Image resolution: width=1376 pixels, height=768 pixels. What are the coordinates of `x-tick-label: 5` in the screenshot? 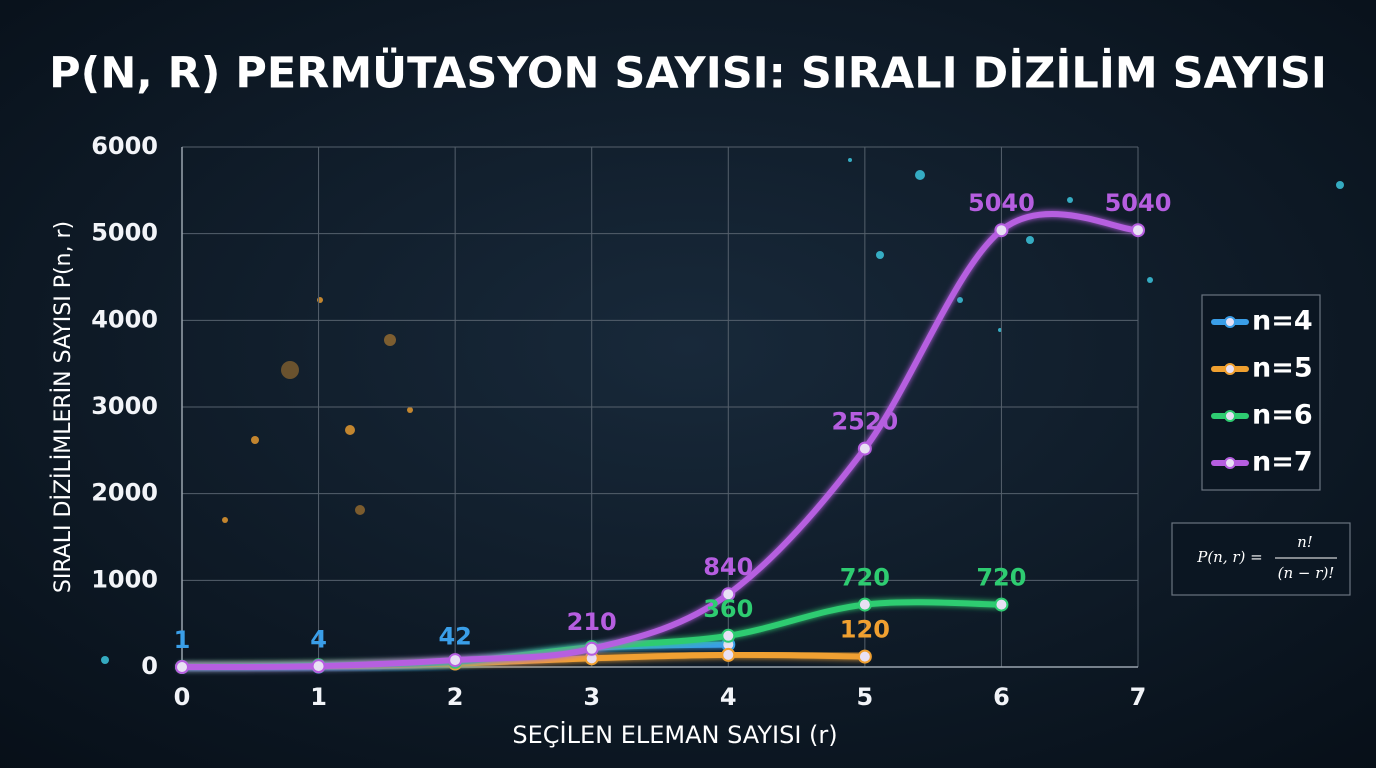 It's located at (865, 697).